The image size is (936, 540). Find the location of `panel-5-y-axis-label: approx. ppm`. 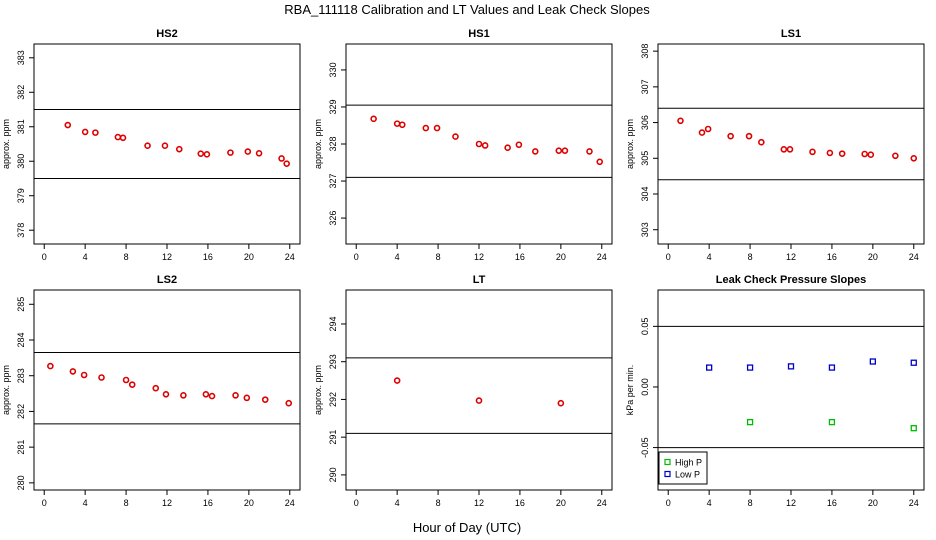

panel-5-y-axis-label: approx. ppm is located at coordinates (318, 390).